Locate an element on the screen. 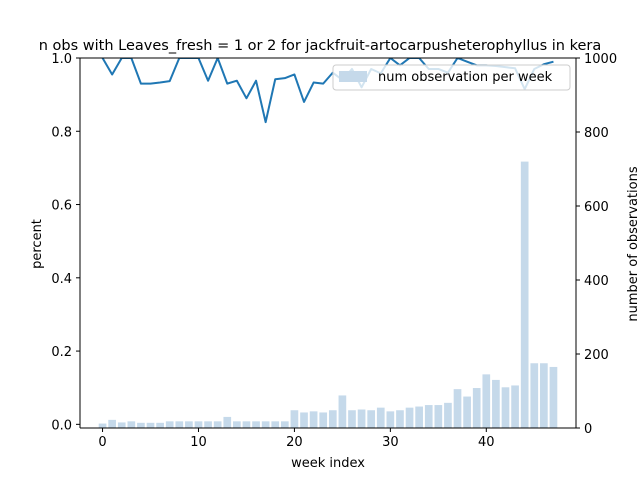 Image resolution: width=640 pixels, height=480 pixels. x-tick-label: 10 is located at coordinates (198, 442).